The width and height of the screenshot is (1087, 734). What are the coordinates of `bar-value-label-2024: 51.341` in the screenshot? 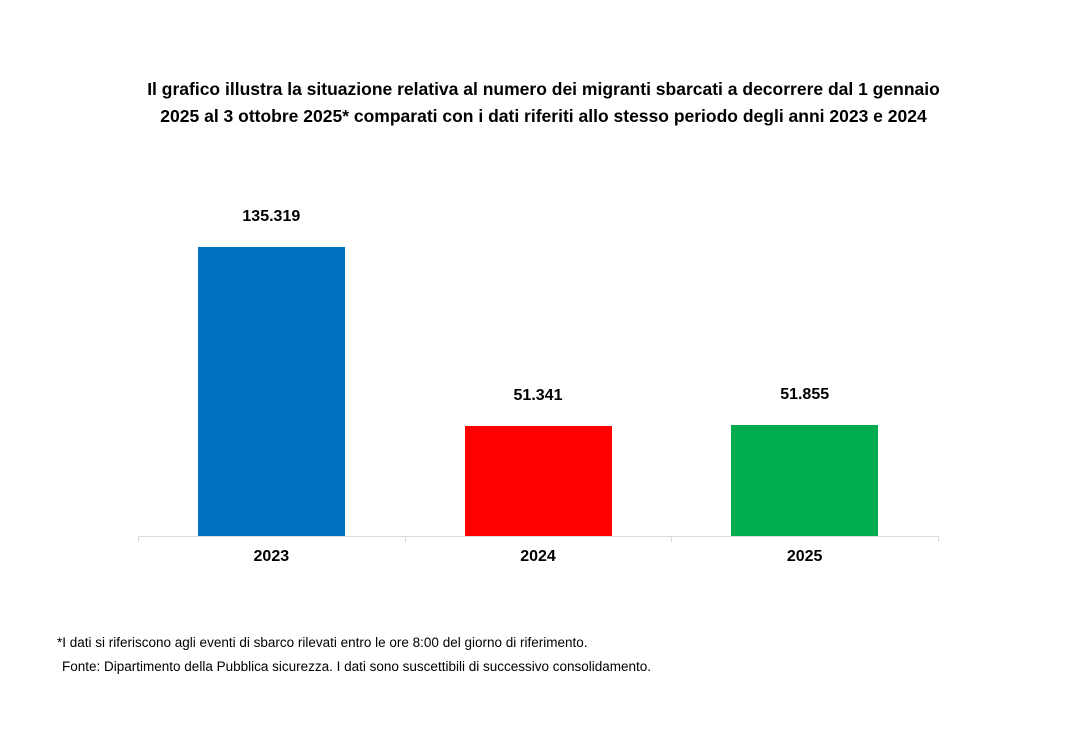 It's located at (538, 395).